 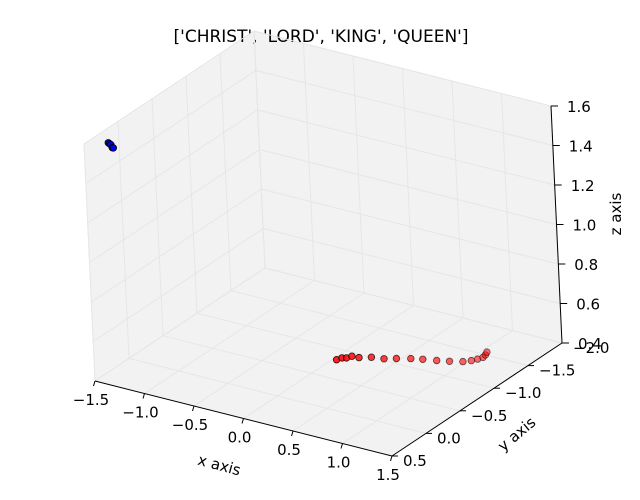 What do you see at coordinates (289, 450) in the screenshot?
I see `x-tick-label: 0.5` at bounding box center [289, 450].